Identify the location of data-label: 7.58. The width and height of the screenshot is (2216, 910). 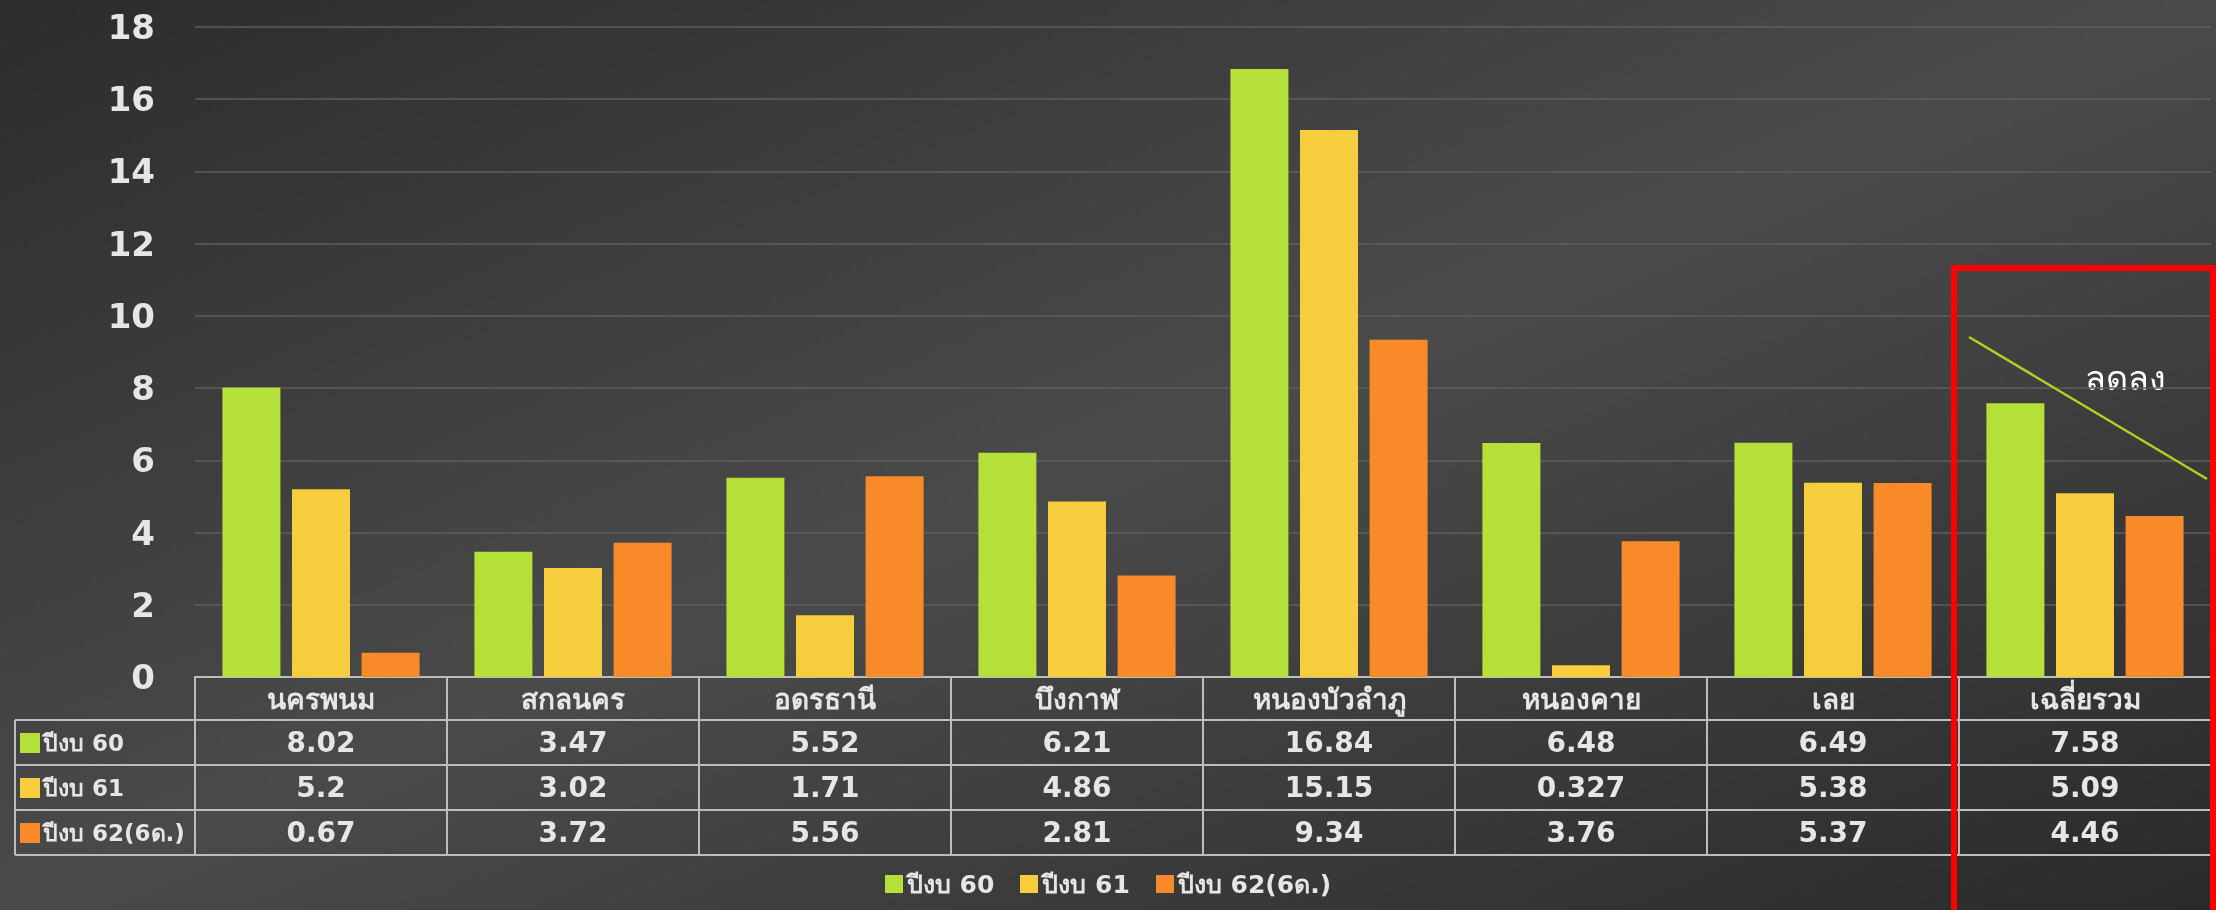
(2085, 742).